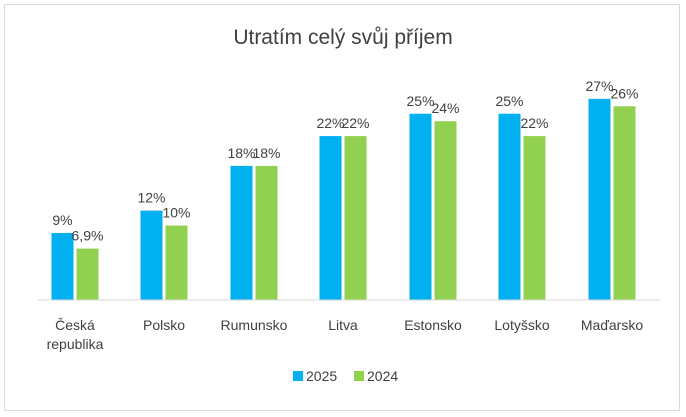  I want to click on data-label-2024-0: 6,9%, so click(88, 236).